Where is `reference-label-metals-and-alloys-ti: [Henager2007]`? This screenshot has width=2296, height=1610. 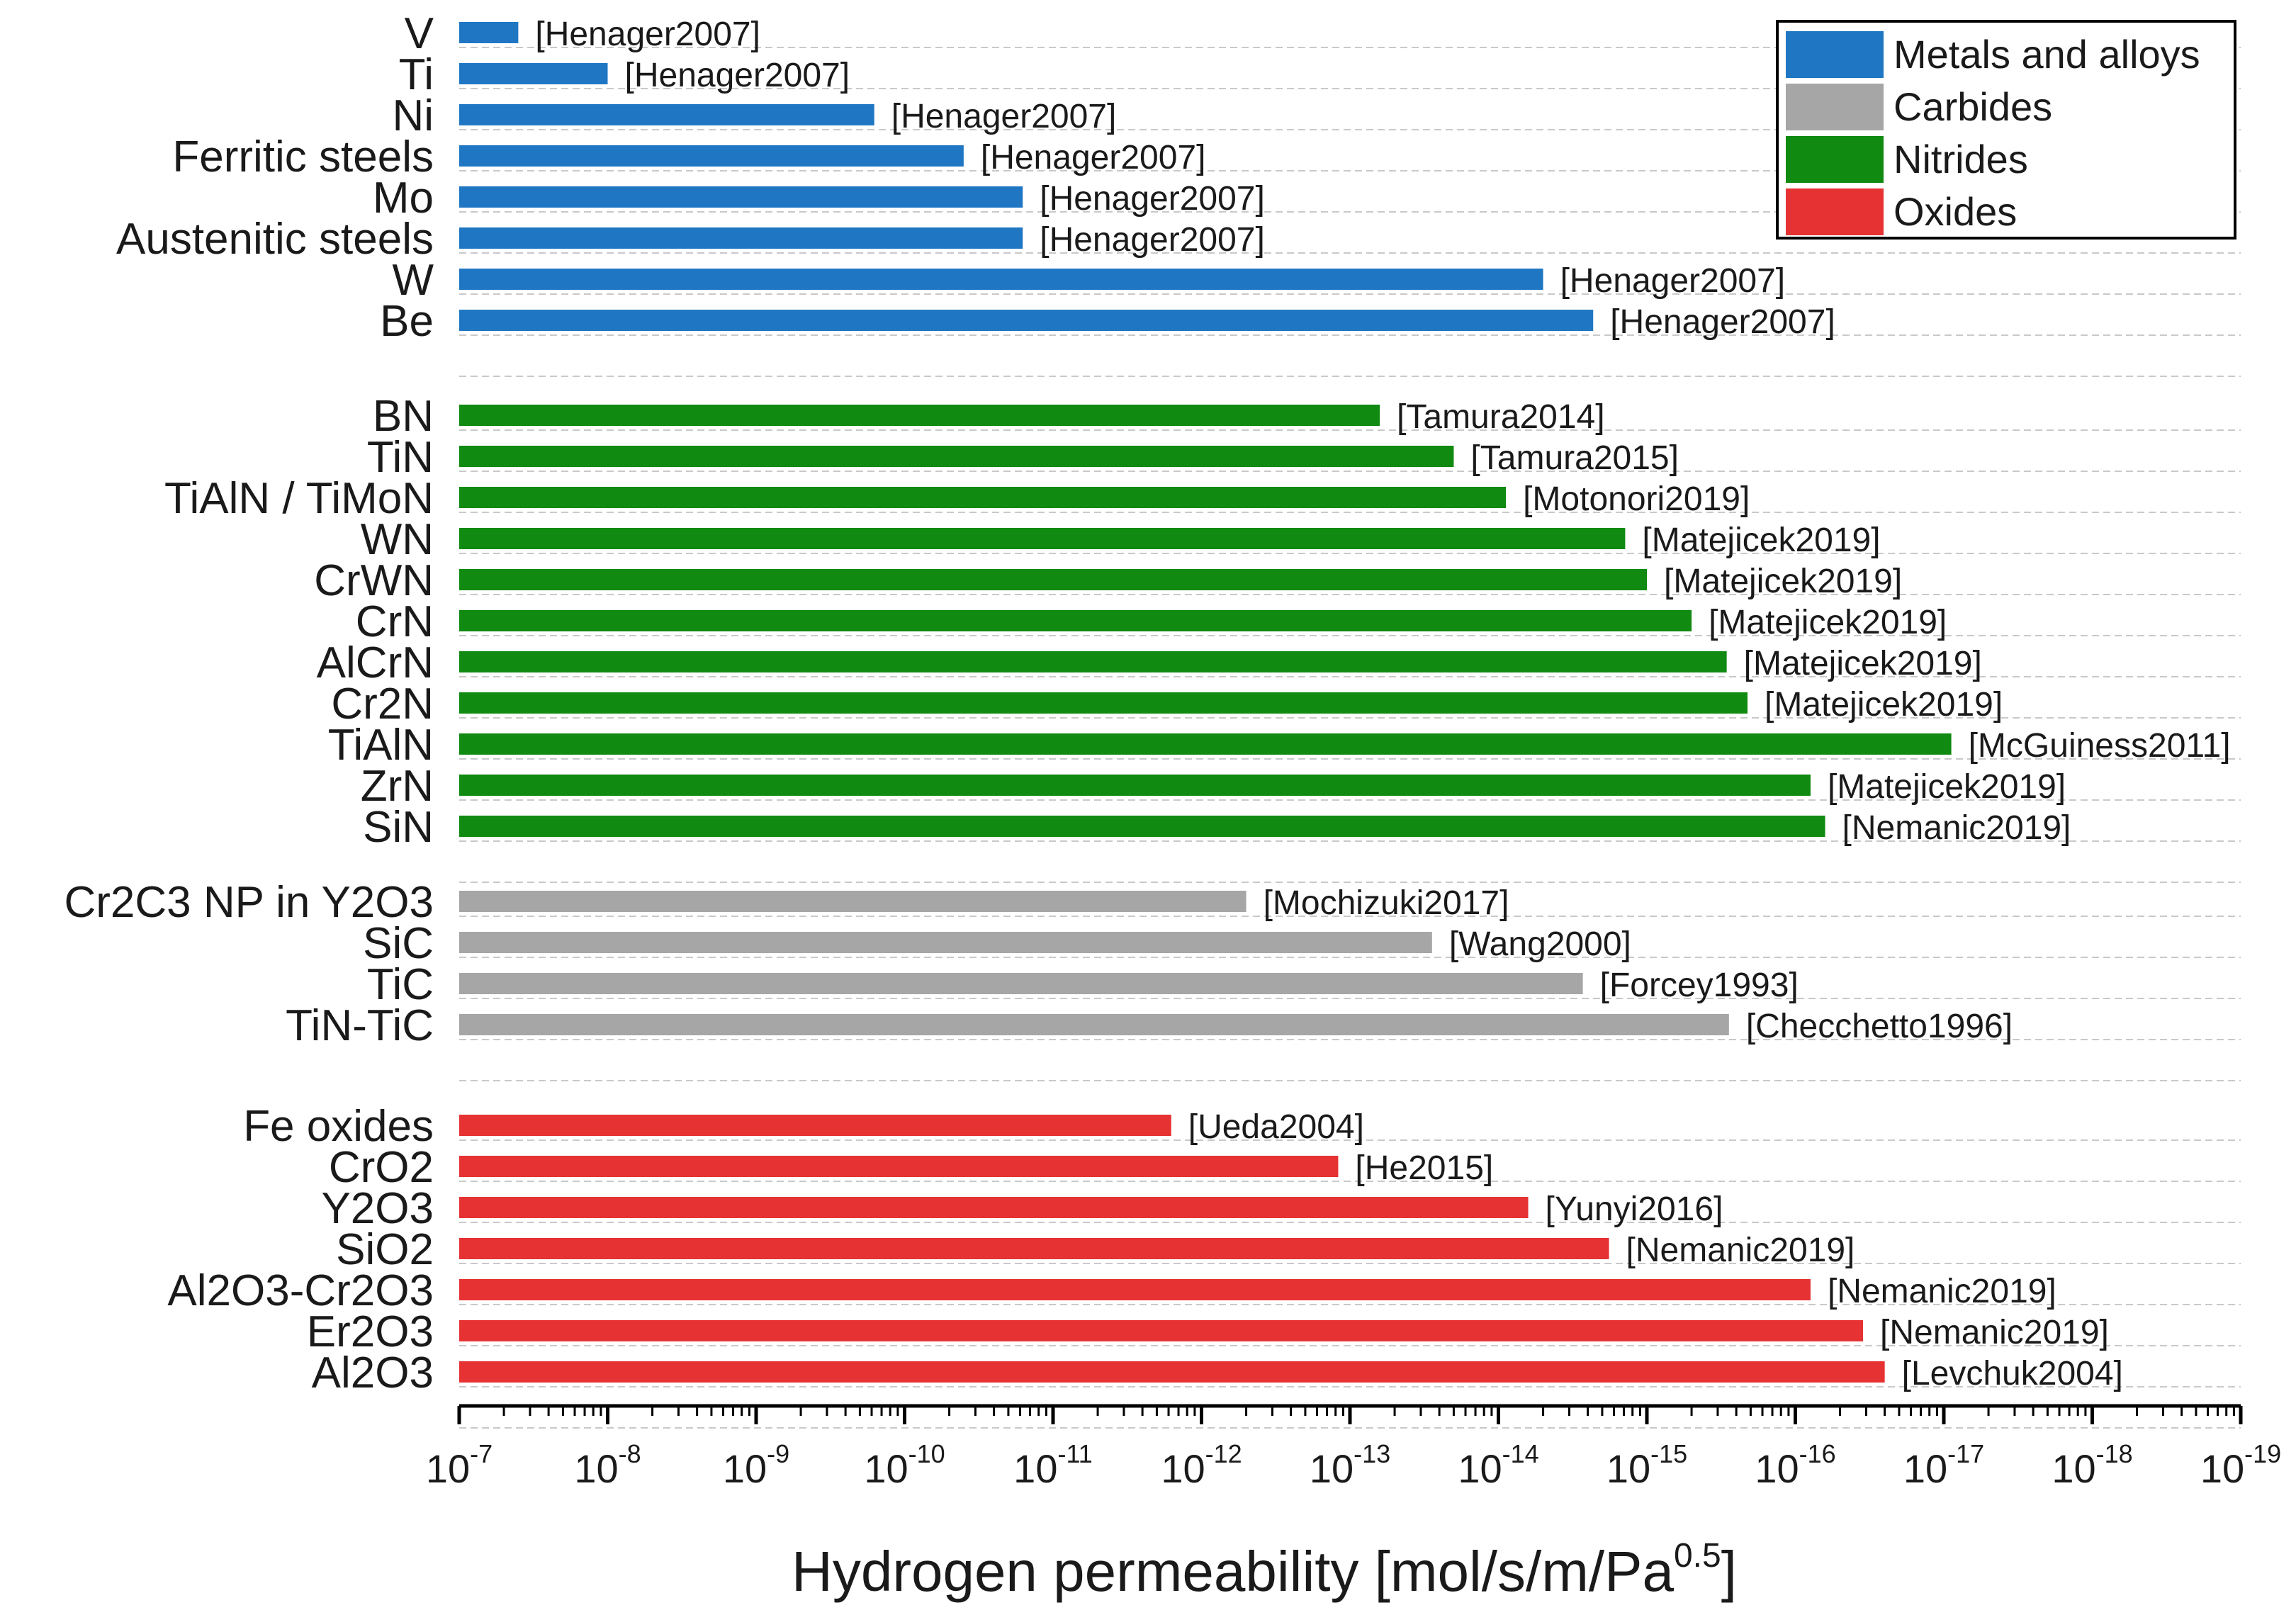
reference-label-metals-and-alloys-ti: [Henager2007] is located at coordinates (737, 75).